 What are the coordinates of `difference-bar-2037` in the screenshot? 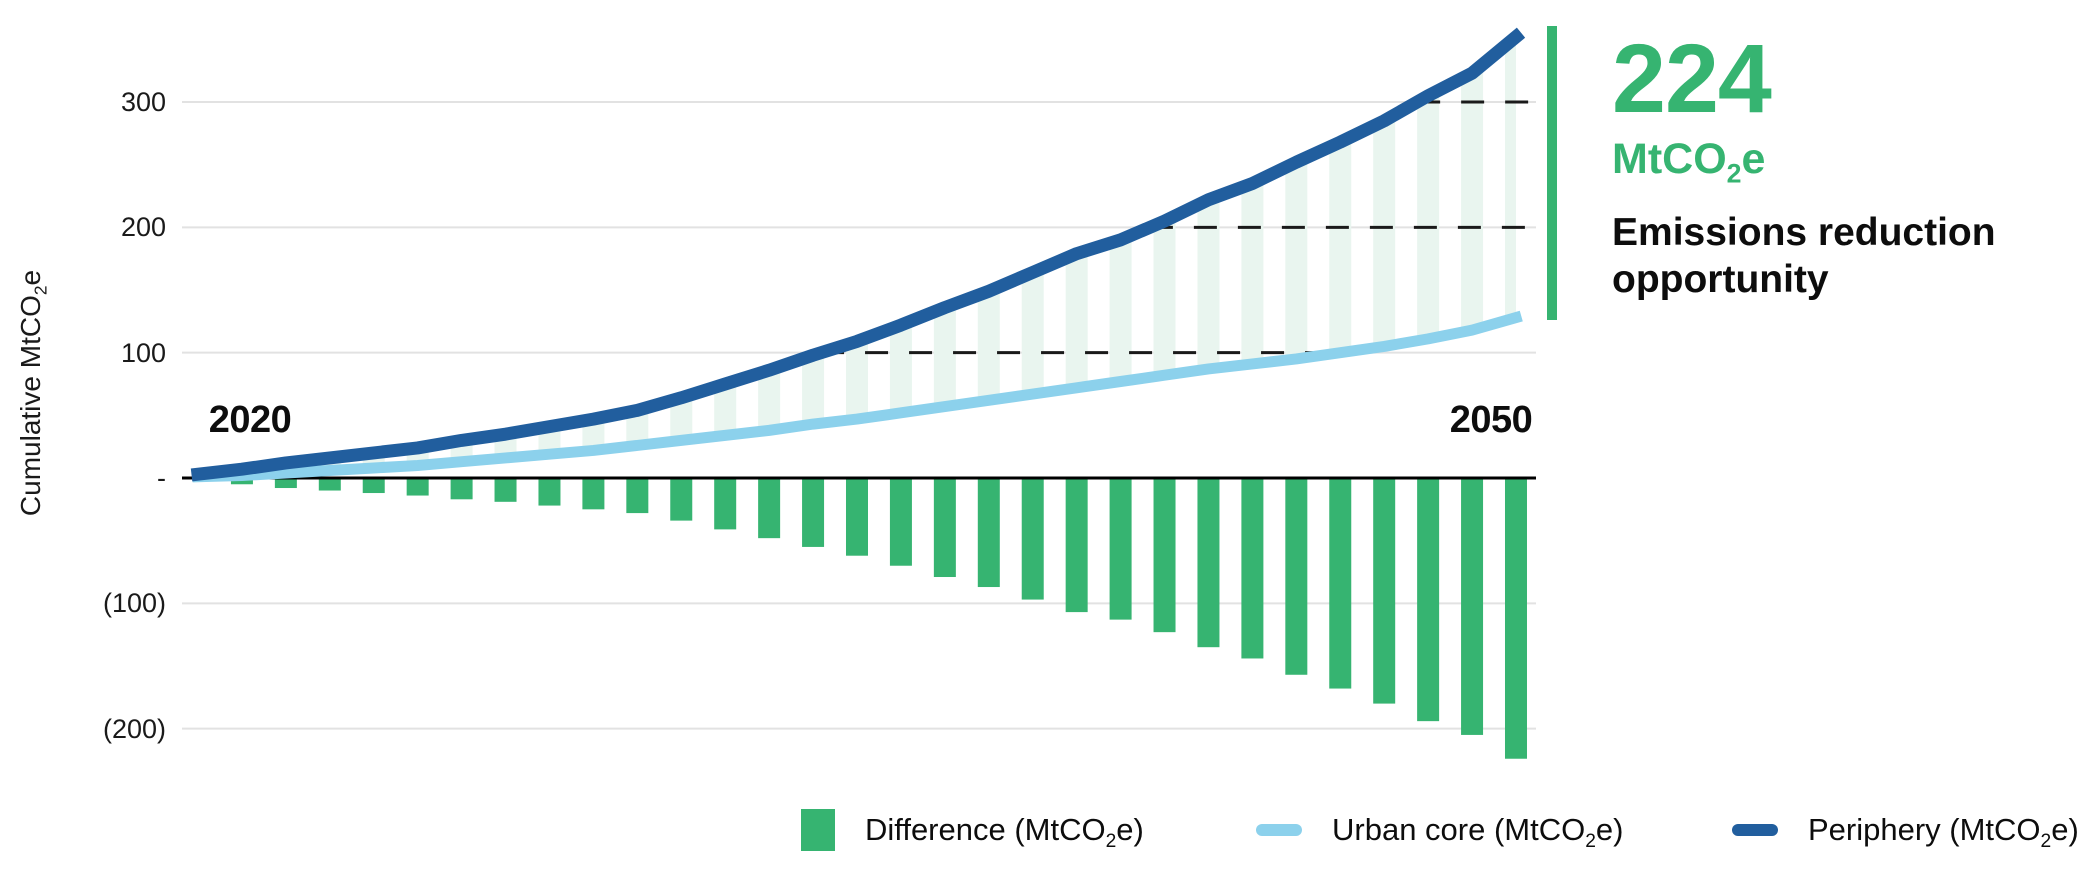 It's located at (944, 528).